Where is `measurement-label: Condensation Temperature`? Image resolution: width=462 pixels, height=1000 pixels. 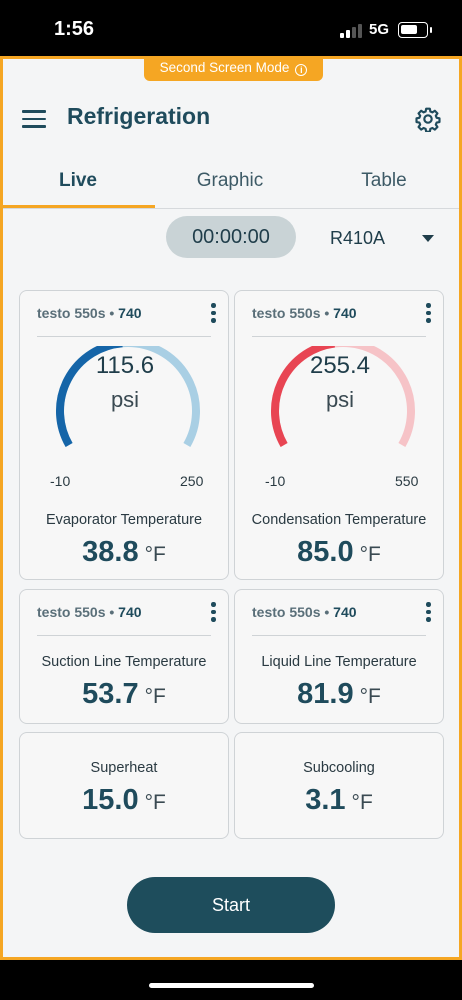 measurement-label: Condensation Temperature is located at coordinates (339, 520).